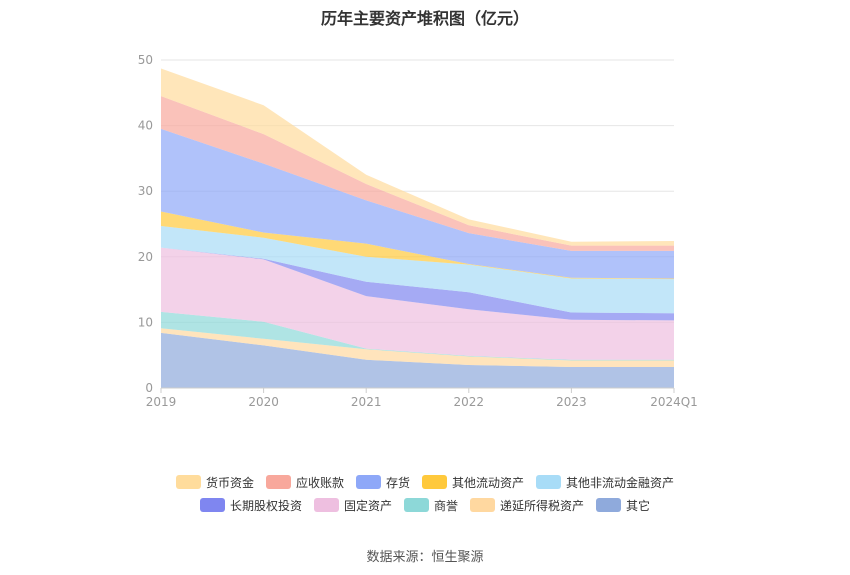  What do you see at coordinates (263, 402) in the screenshot?
I see `x-tick-label: 2020` at bounding box center [263, 402].